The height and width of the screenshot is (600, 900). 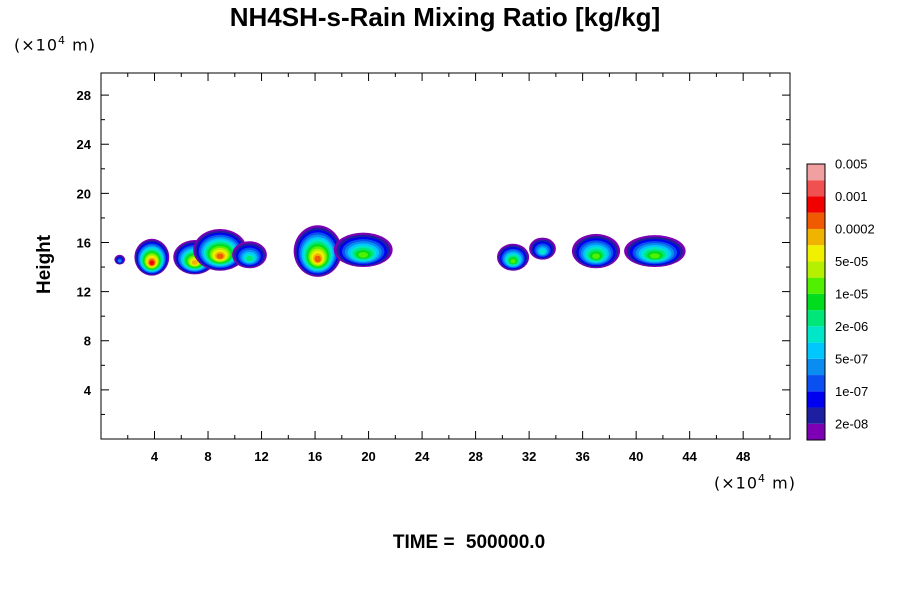 What do you see at coordinates (469, 542) in the screenshot?
I see `time-label: TIME = 500000.0` at bounding box center [469, 542].